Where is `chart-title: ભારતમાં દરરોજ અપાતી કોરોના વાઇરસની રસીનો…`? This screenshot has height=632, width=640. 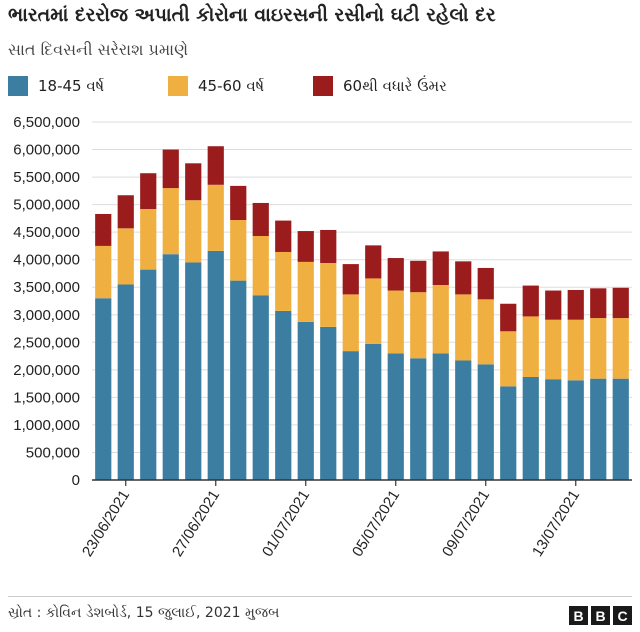
chart-title: ભારતમાં દરરોજ અપાતી કોરોના વાઇરસની રસીનો… is located at coordinates (252, 15).